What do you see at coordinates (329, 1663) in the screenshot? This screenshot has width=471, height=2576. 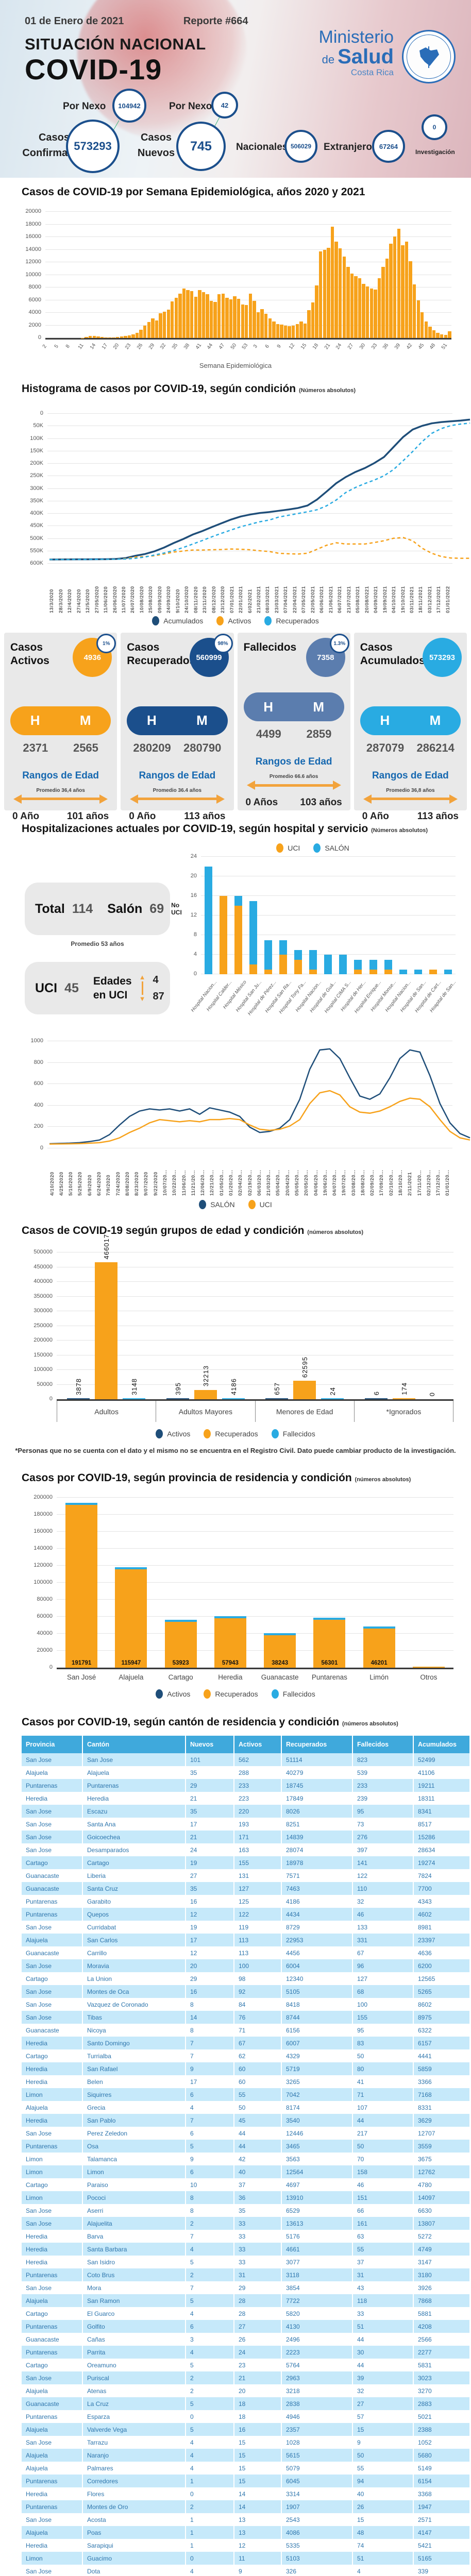 I see `province-total-label: 56301` at bounding box center [329, 1663].